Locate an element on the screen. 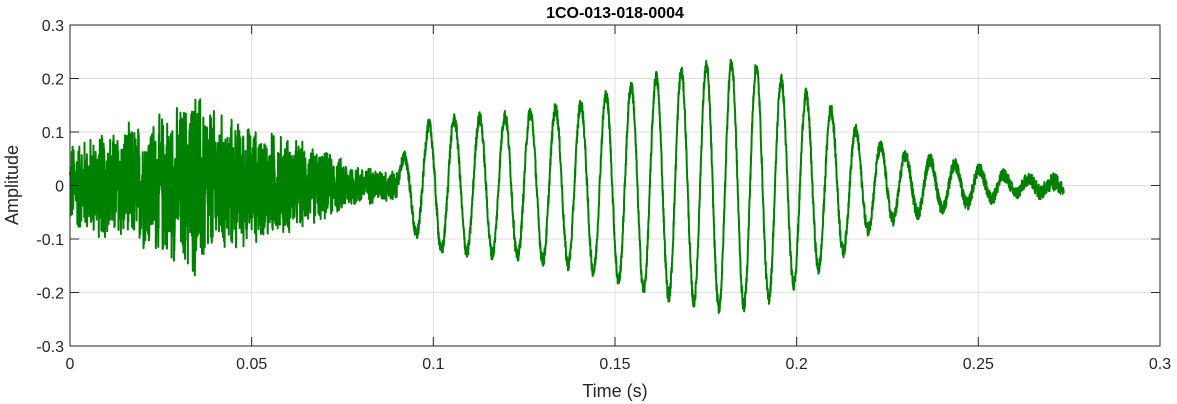 The width and height of the screenshot is (1177, 404). y-tick-label: 0.3 is located at coordinates (53, 26).